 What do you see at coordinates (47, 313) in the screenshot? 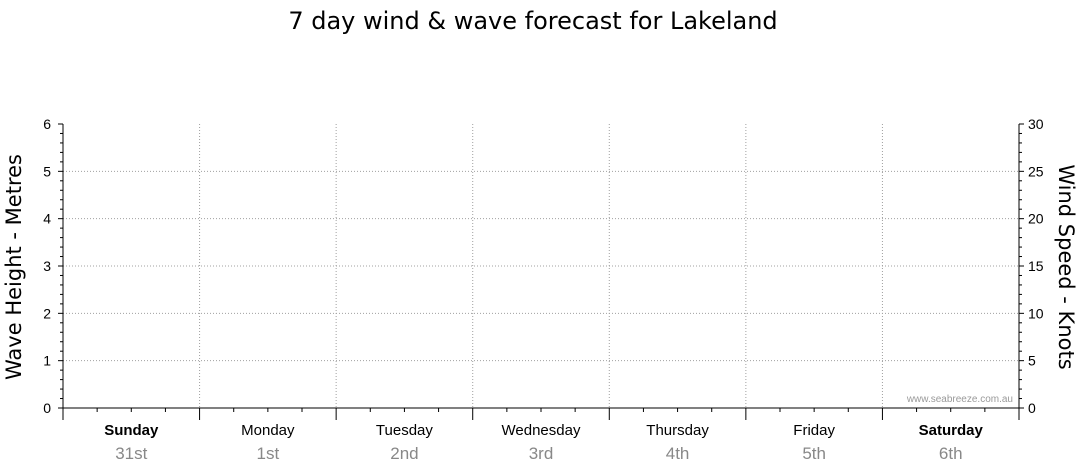
I see `left-tick-label: 2` at bounding box center [47, 313].